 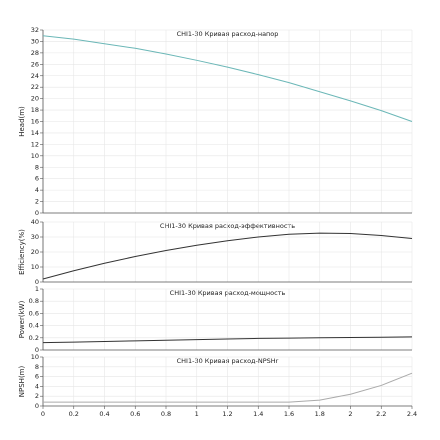 I want to click on x-tick-label: 0.4, so click(x=104, y=414).